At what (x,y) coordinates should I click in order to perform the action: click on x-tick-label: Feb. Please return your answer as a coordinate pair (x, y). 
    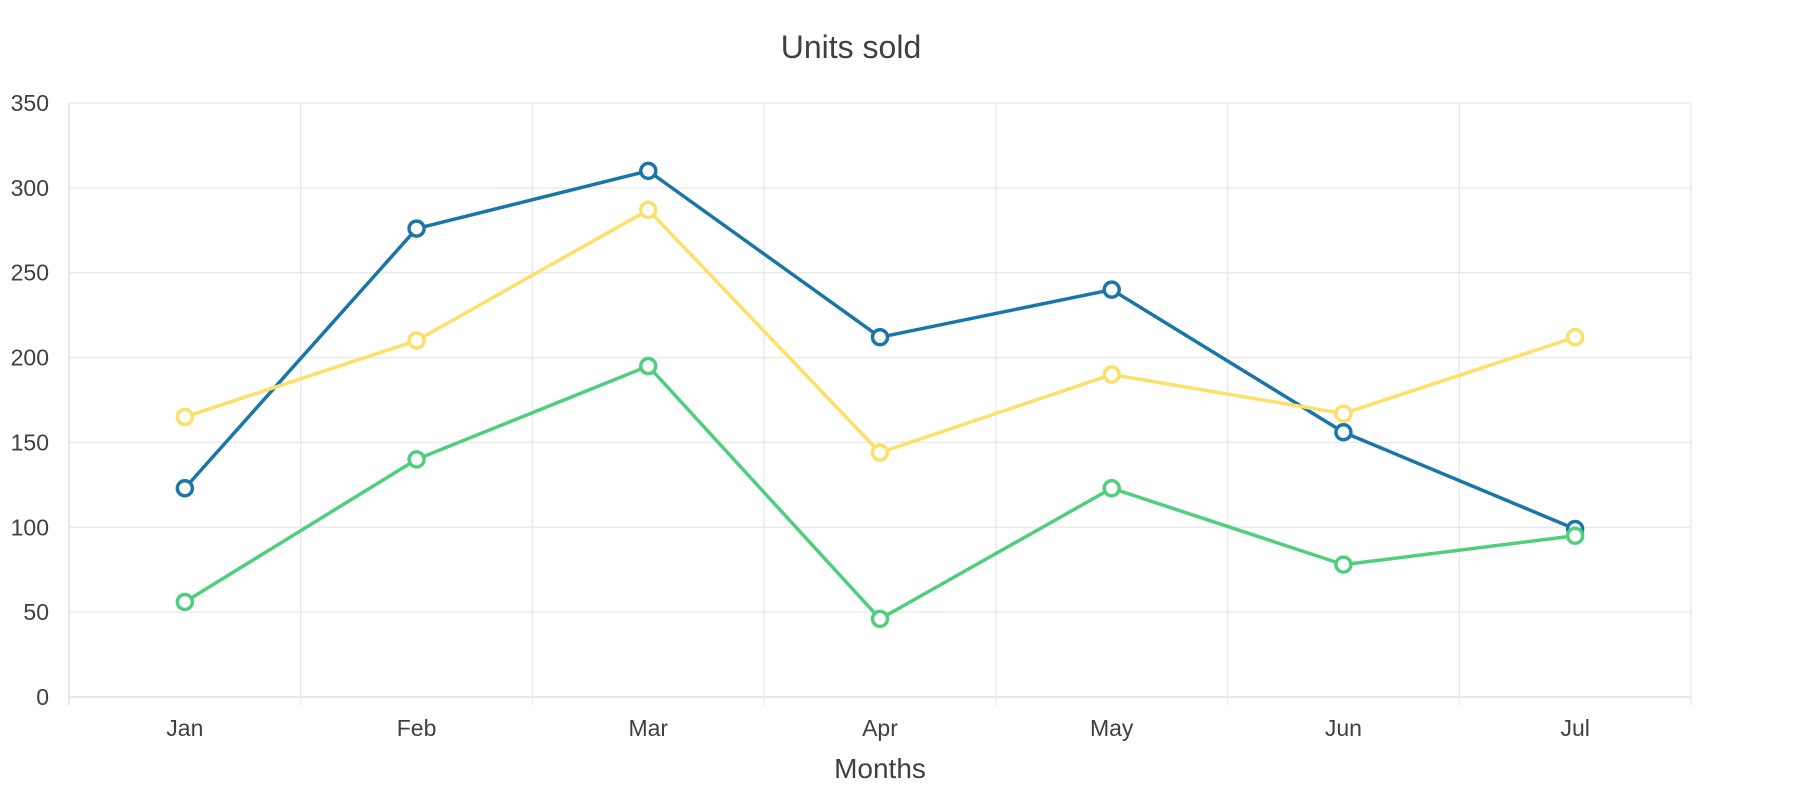
    Looking at the image, I should click on (417, 728).